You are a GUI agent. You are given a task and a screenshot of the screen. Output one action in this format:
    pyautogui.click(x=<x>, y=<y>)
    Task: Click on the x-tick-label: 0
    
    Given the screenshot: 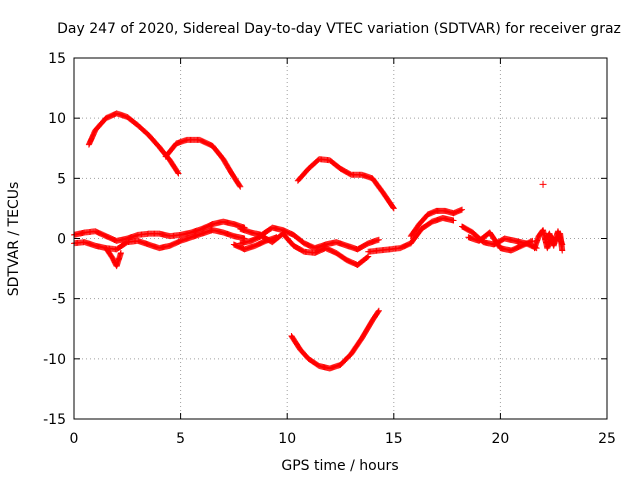 What is the action you would take?
    pyautogui.click(x=74, y=439)
    